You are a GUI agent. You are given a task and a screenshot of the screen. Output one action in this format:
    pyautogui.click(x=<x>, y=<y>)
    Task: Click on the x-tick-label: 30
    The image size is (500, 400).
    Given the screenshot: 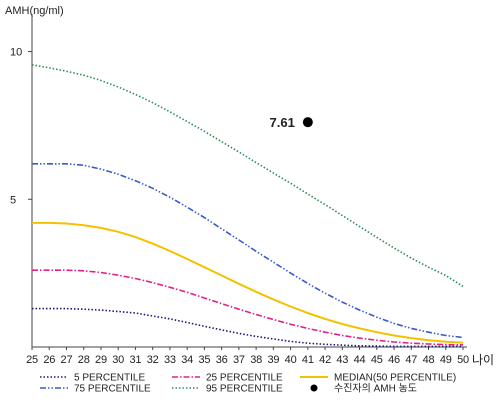 What is the action you would take?
    pyautogui.click(x=118, y=360)
    